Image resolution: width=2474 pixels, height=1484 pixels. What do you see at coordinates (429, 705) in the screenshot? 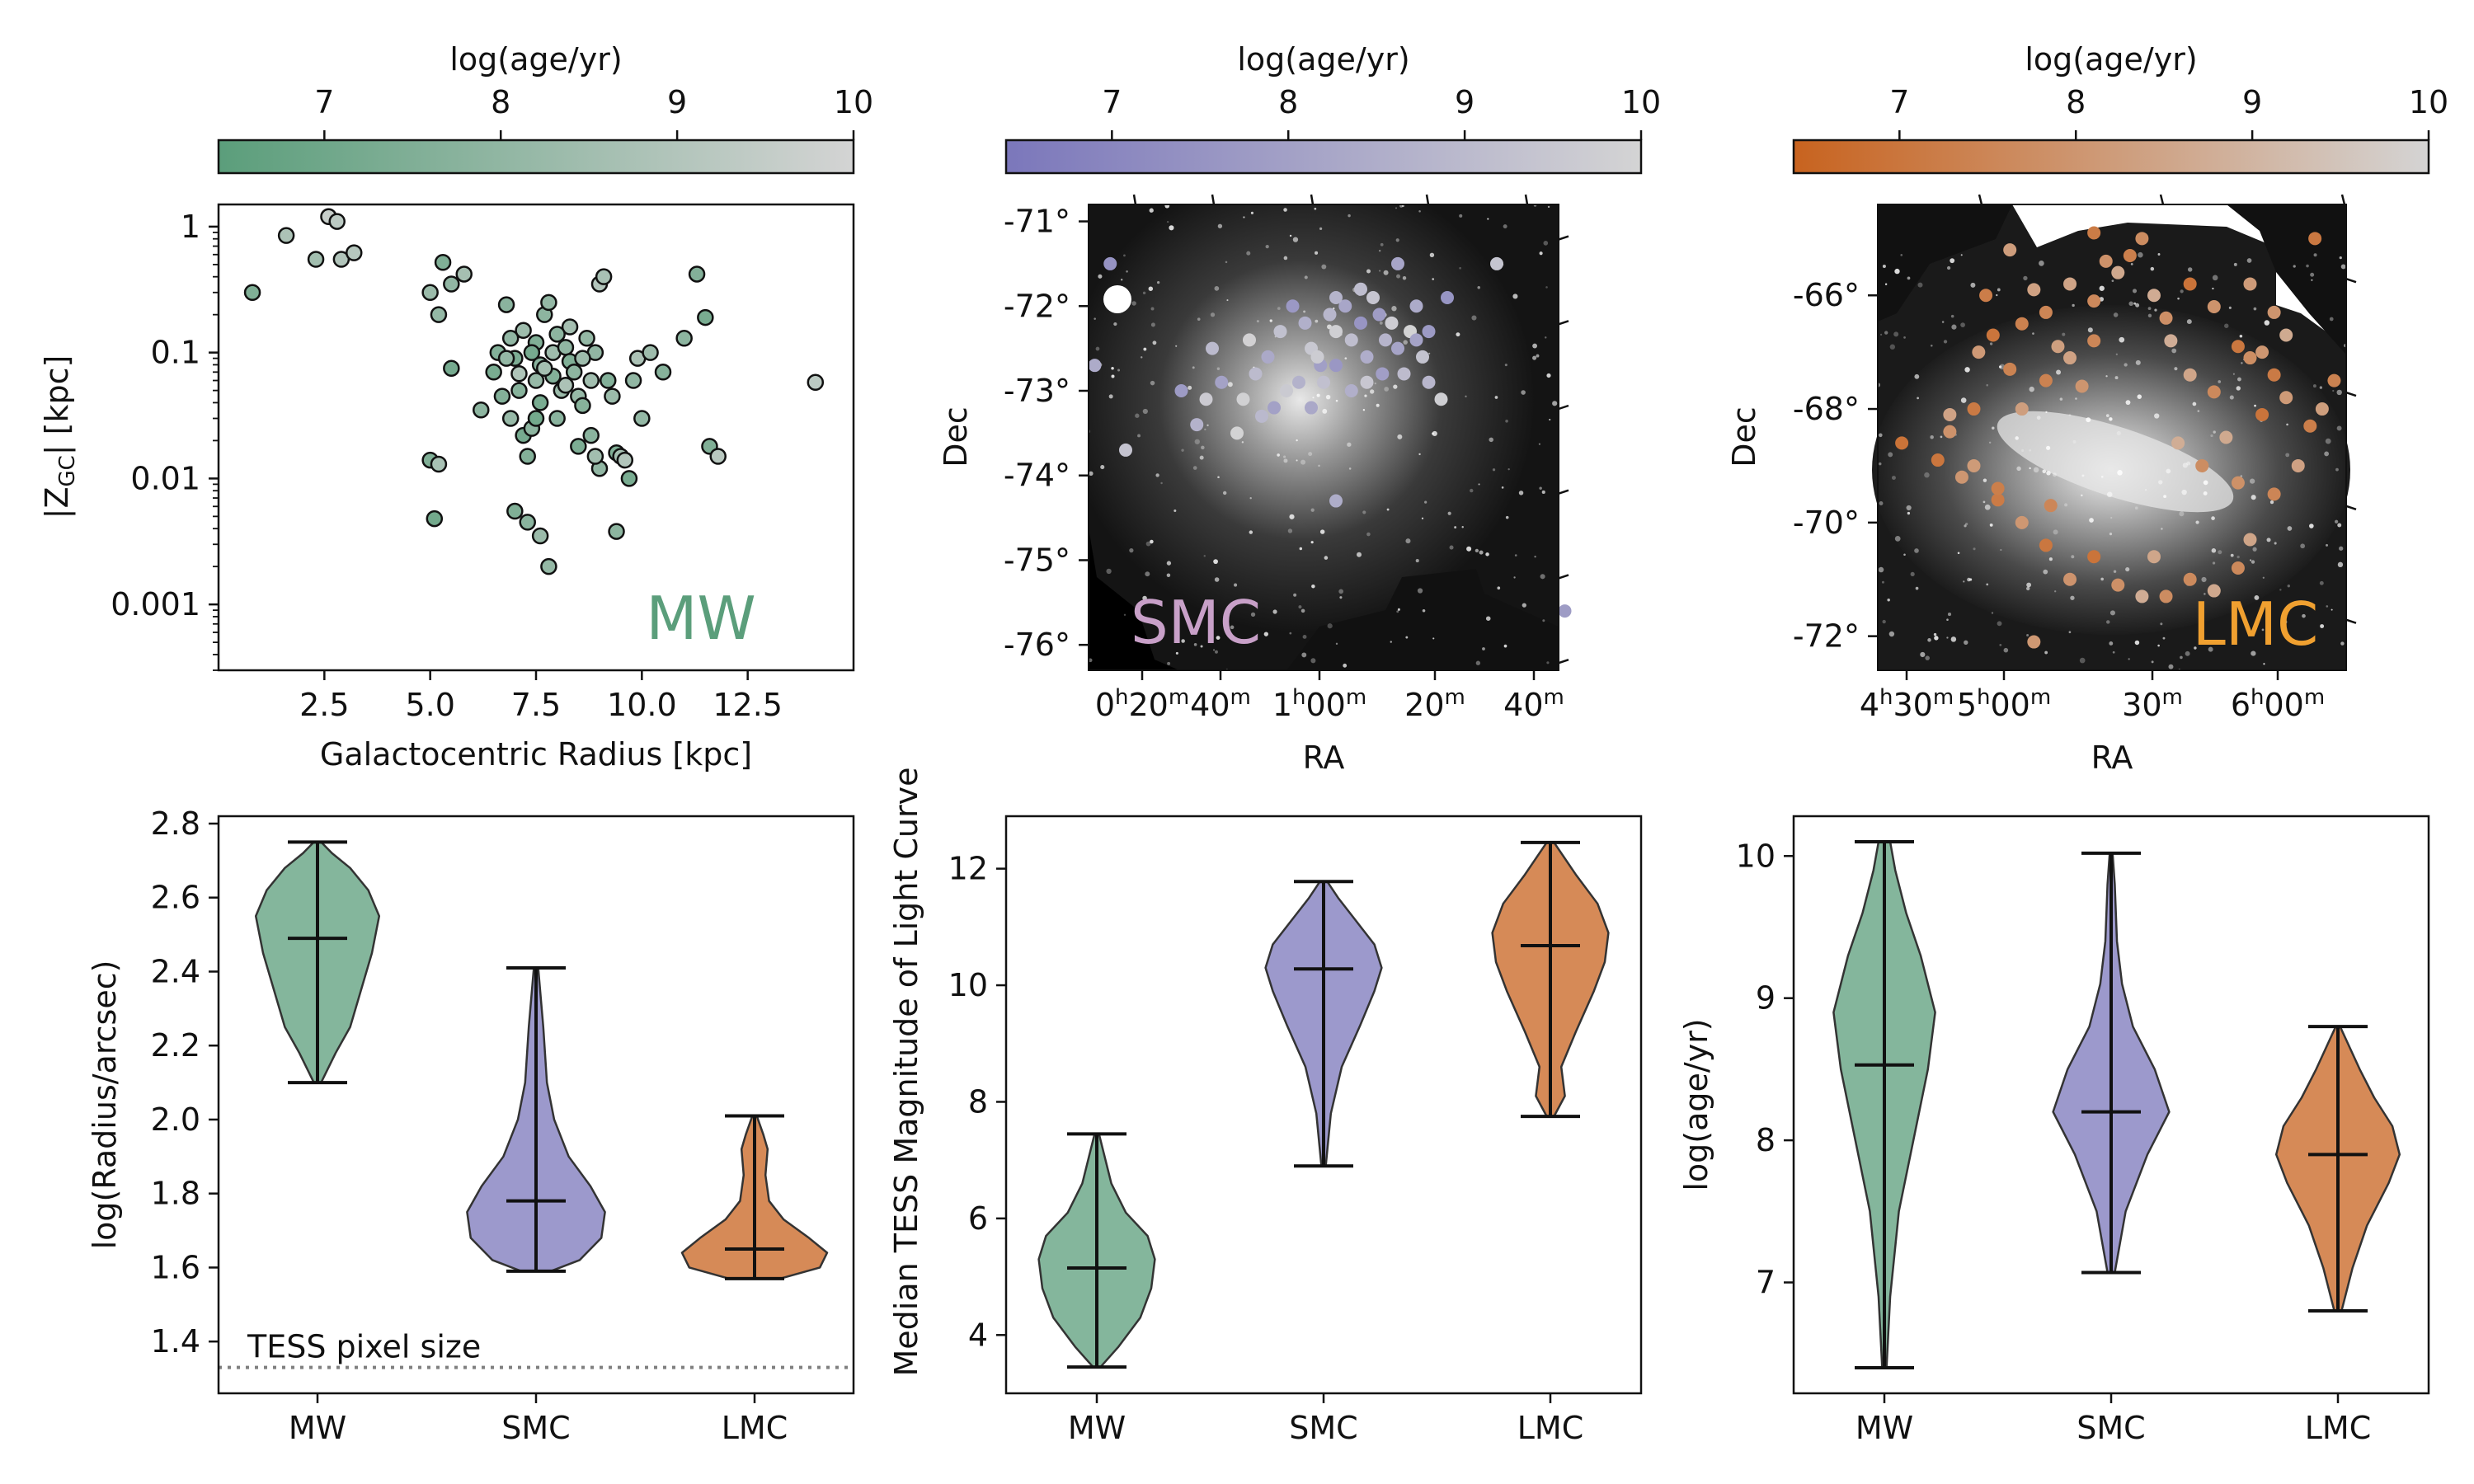
I see `mw-xtick-label: 5.0` at bounding box center [429, 705].